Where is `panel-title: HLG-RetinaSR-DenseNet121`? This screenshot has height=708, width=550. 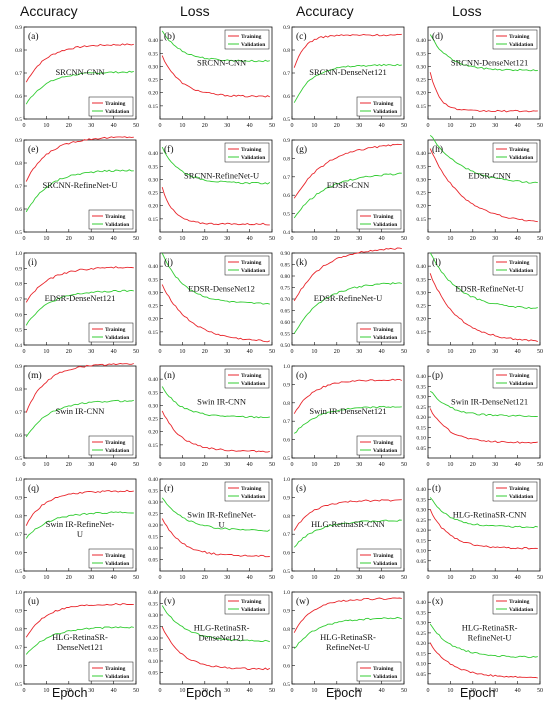
panel-title: HLG-RetinaSR-DenseNet121 is located at coordinates (80, 642).